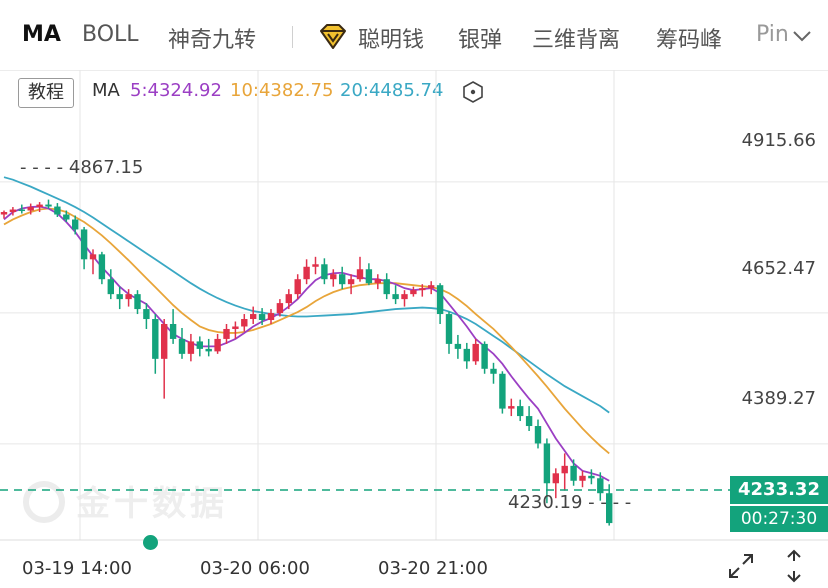 This screenshot has height=588, width=828. Describe the element at coordinates (778, 268) in the screenshot. I see `y-tick-label: 4652.47` at that location.